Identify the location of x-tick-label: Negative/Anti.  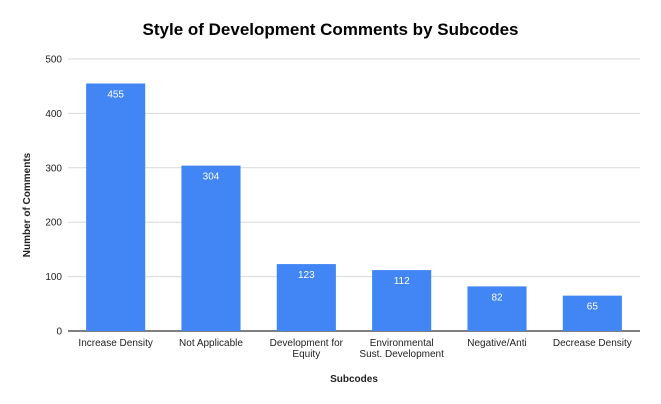
(496, 343).